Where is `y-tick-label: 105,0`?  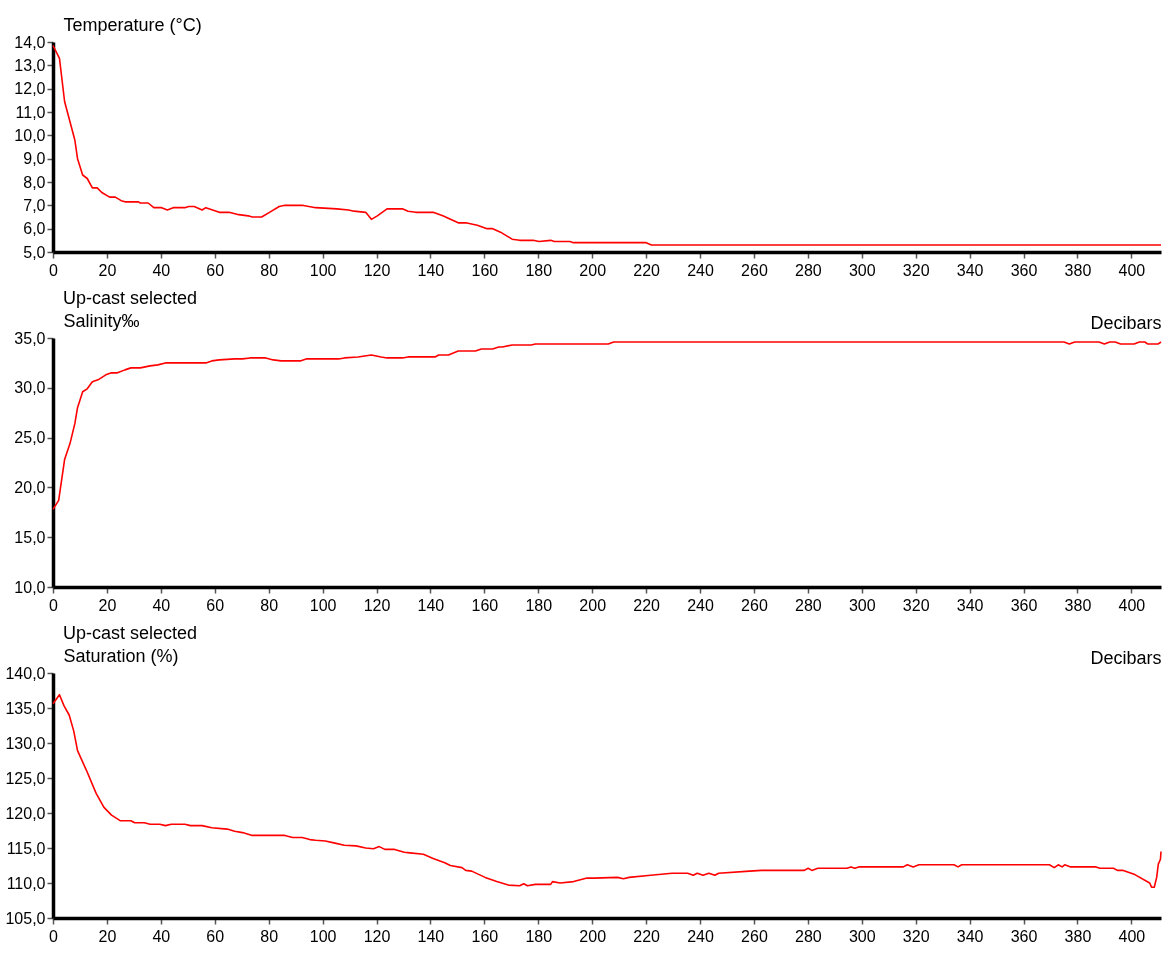
y-tick-label: 105,0 is located at coordinates (25, 918).